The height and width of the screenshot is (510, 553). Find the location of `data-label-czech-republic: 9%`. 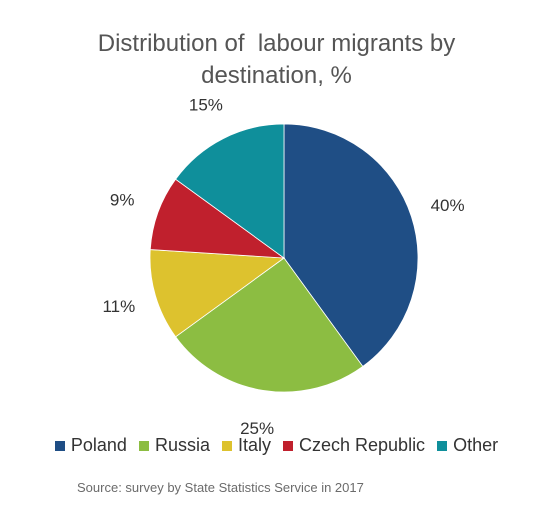

data-label-czech-republic: 9% is located at coordinates (122, 200).